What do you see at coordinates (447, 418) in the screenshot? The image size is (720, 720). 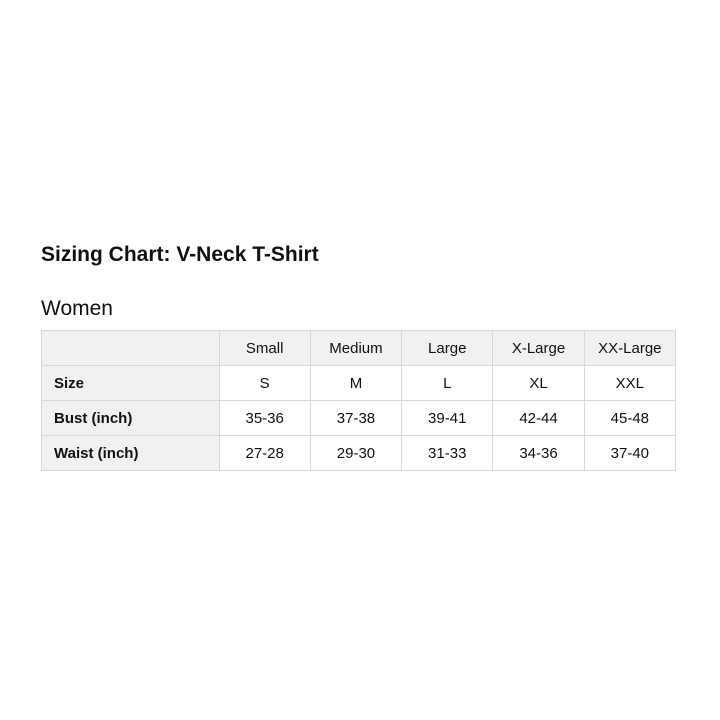 I see `value-cell: 39-41` at bounding box center [447, 418].